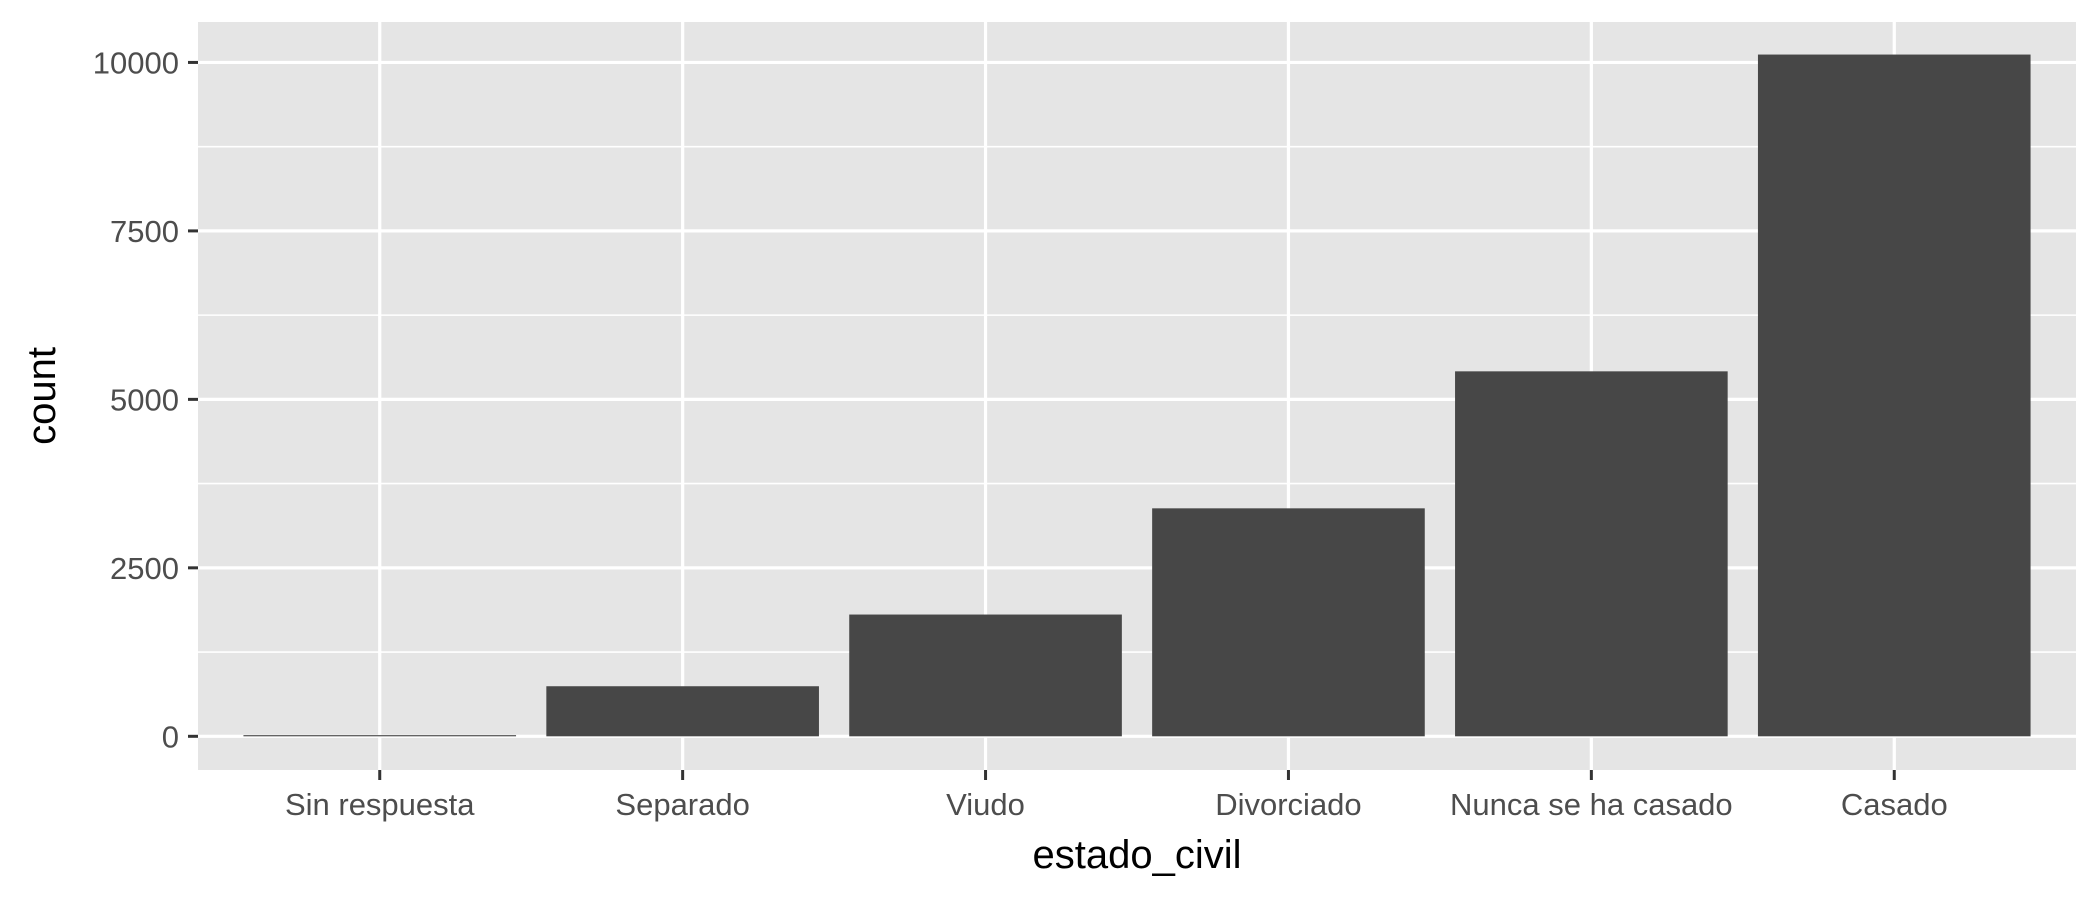 This screenshot has width=2100, height=900. Describe the element at coordinates (136, 62) in the screenshot. I see `y-tick-label: 10000` at that location.